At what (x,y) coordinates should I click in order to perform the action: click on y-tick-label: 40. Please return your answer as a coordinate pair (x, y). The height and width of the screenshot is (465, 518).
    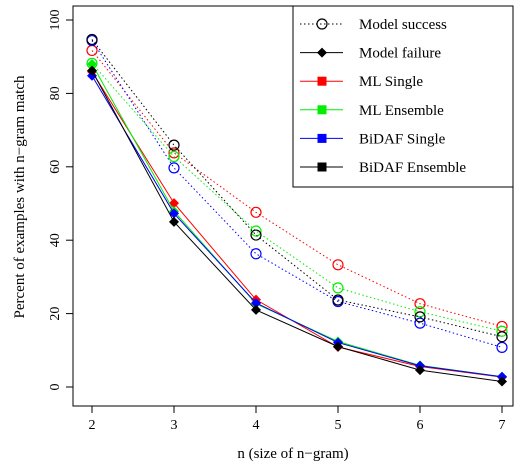
    Looking at the image, I should click on (55, 240).